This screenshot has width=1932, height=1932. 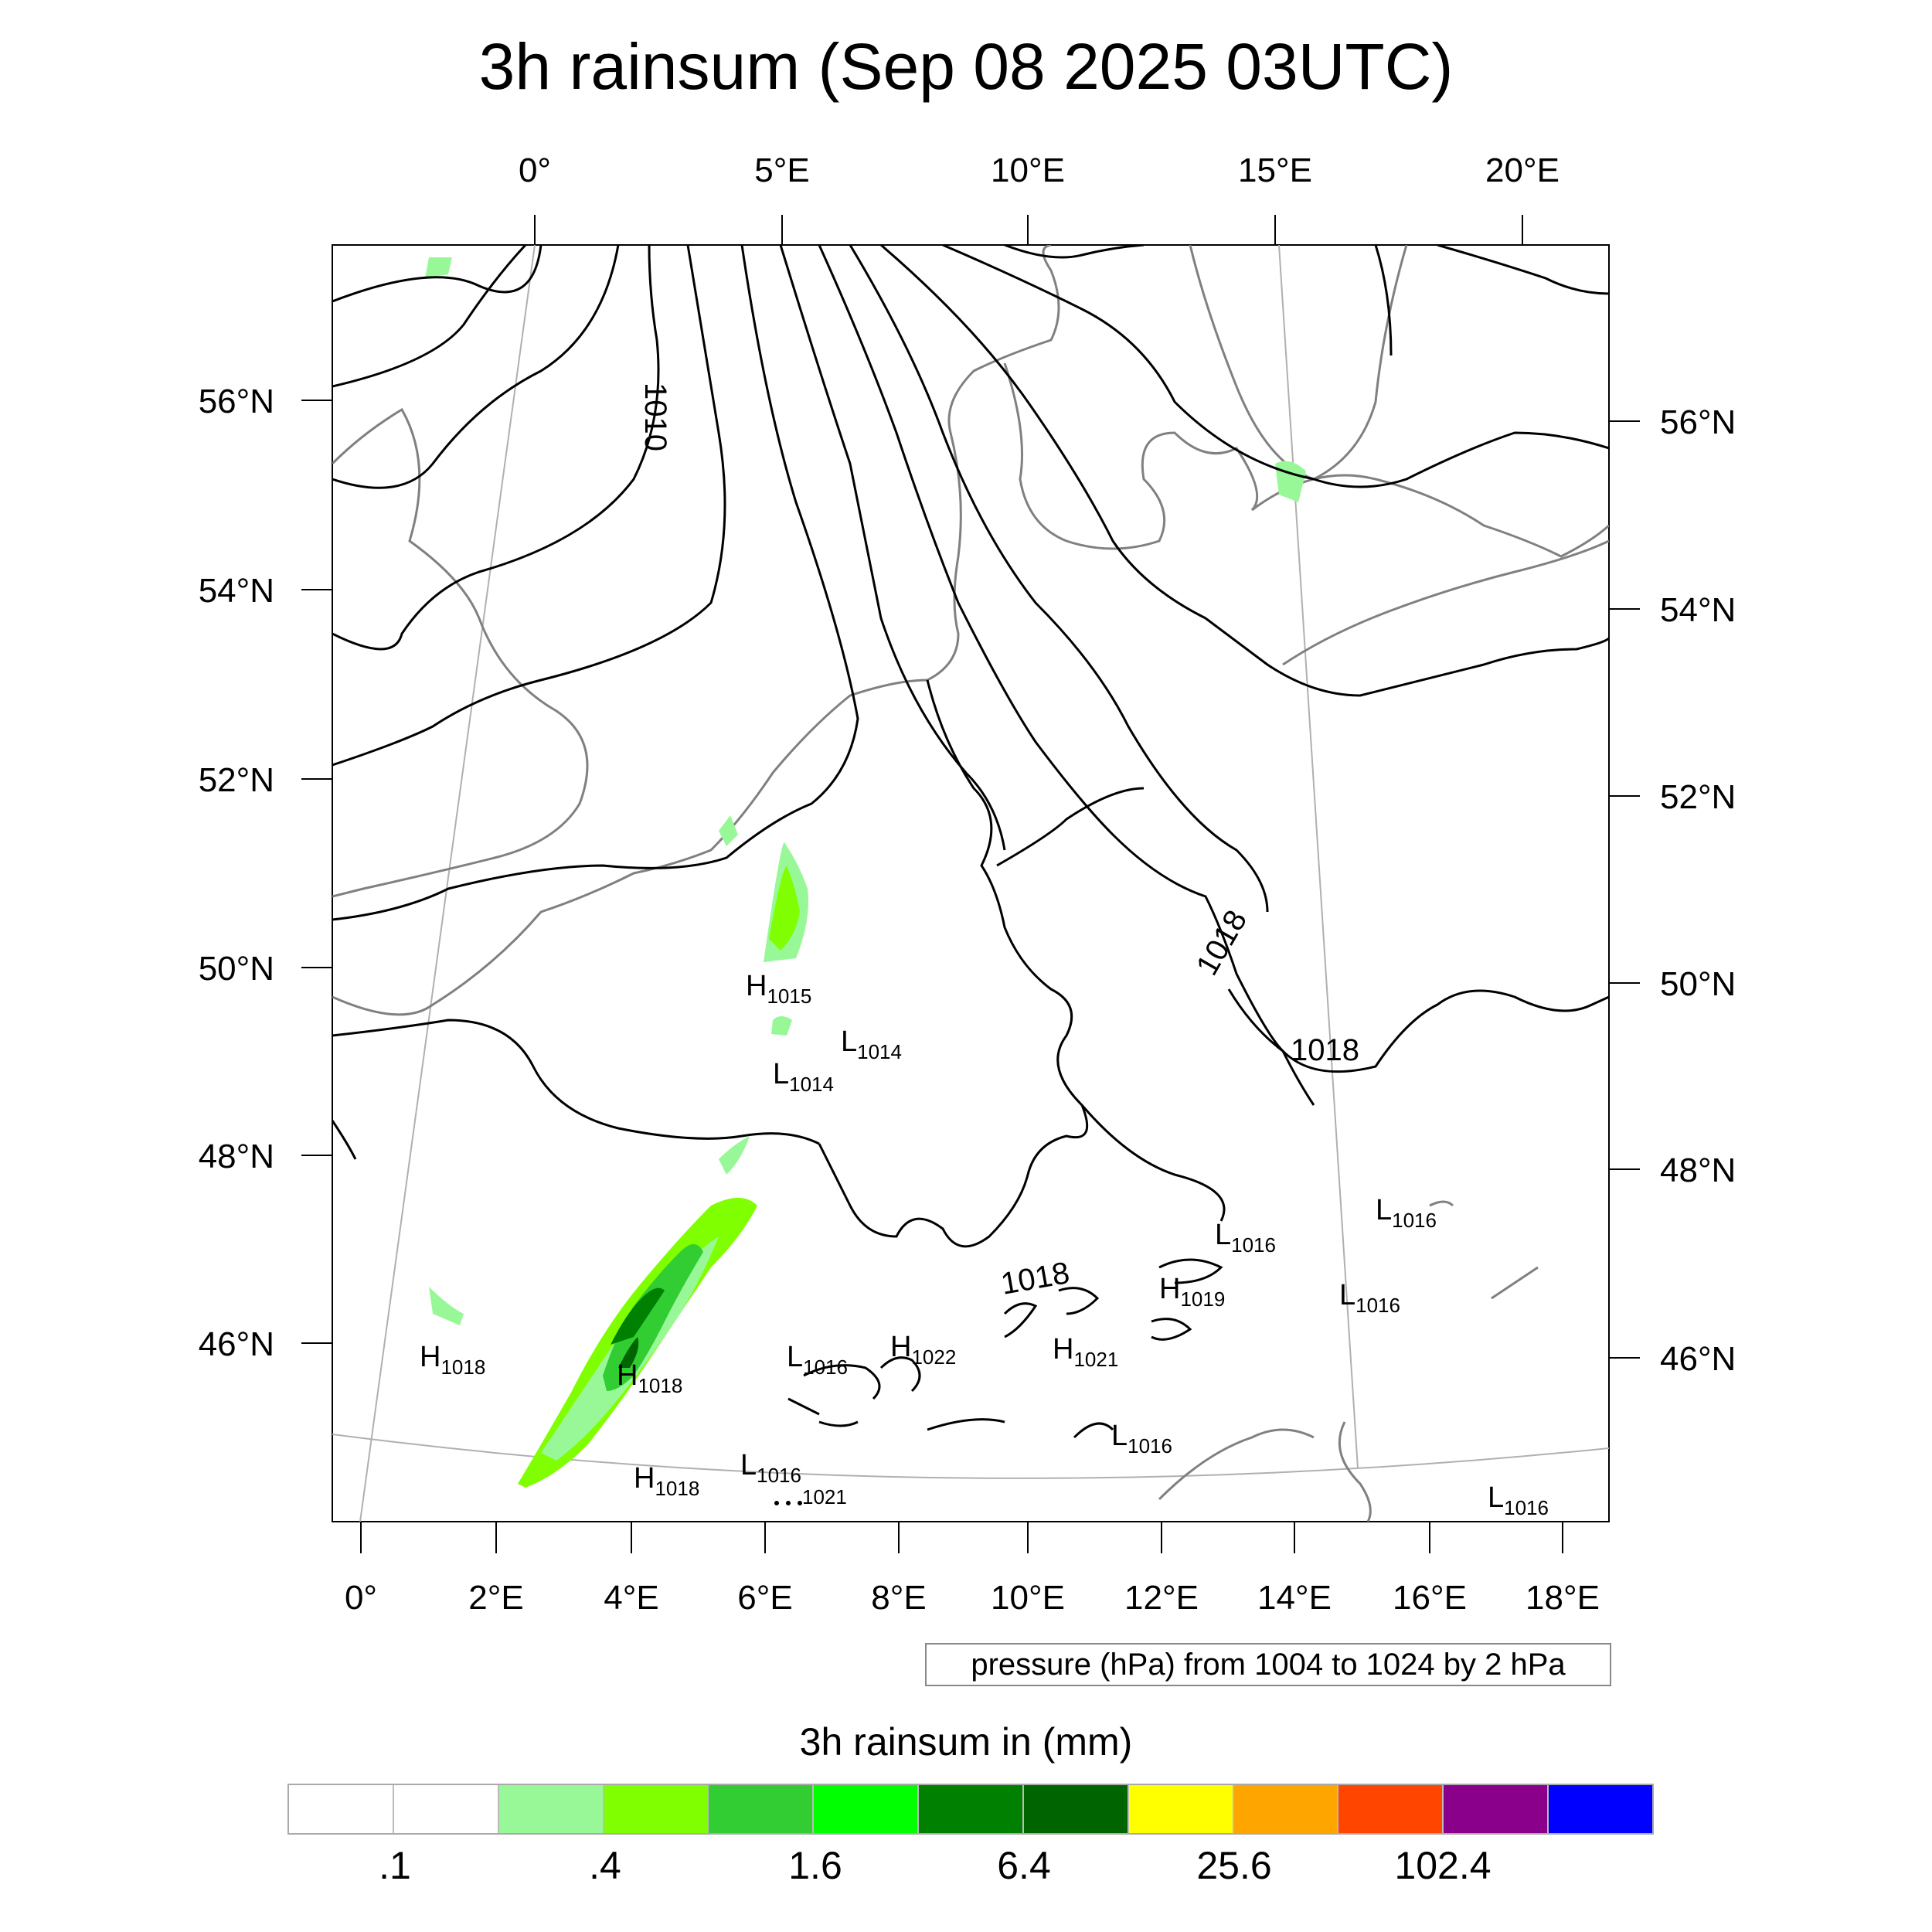 What do you see at coordinates (1162, 1598) in the screenshot?
I see `bottom-lon-label: 12°E` at bounding box center [1162, 1598].